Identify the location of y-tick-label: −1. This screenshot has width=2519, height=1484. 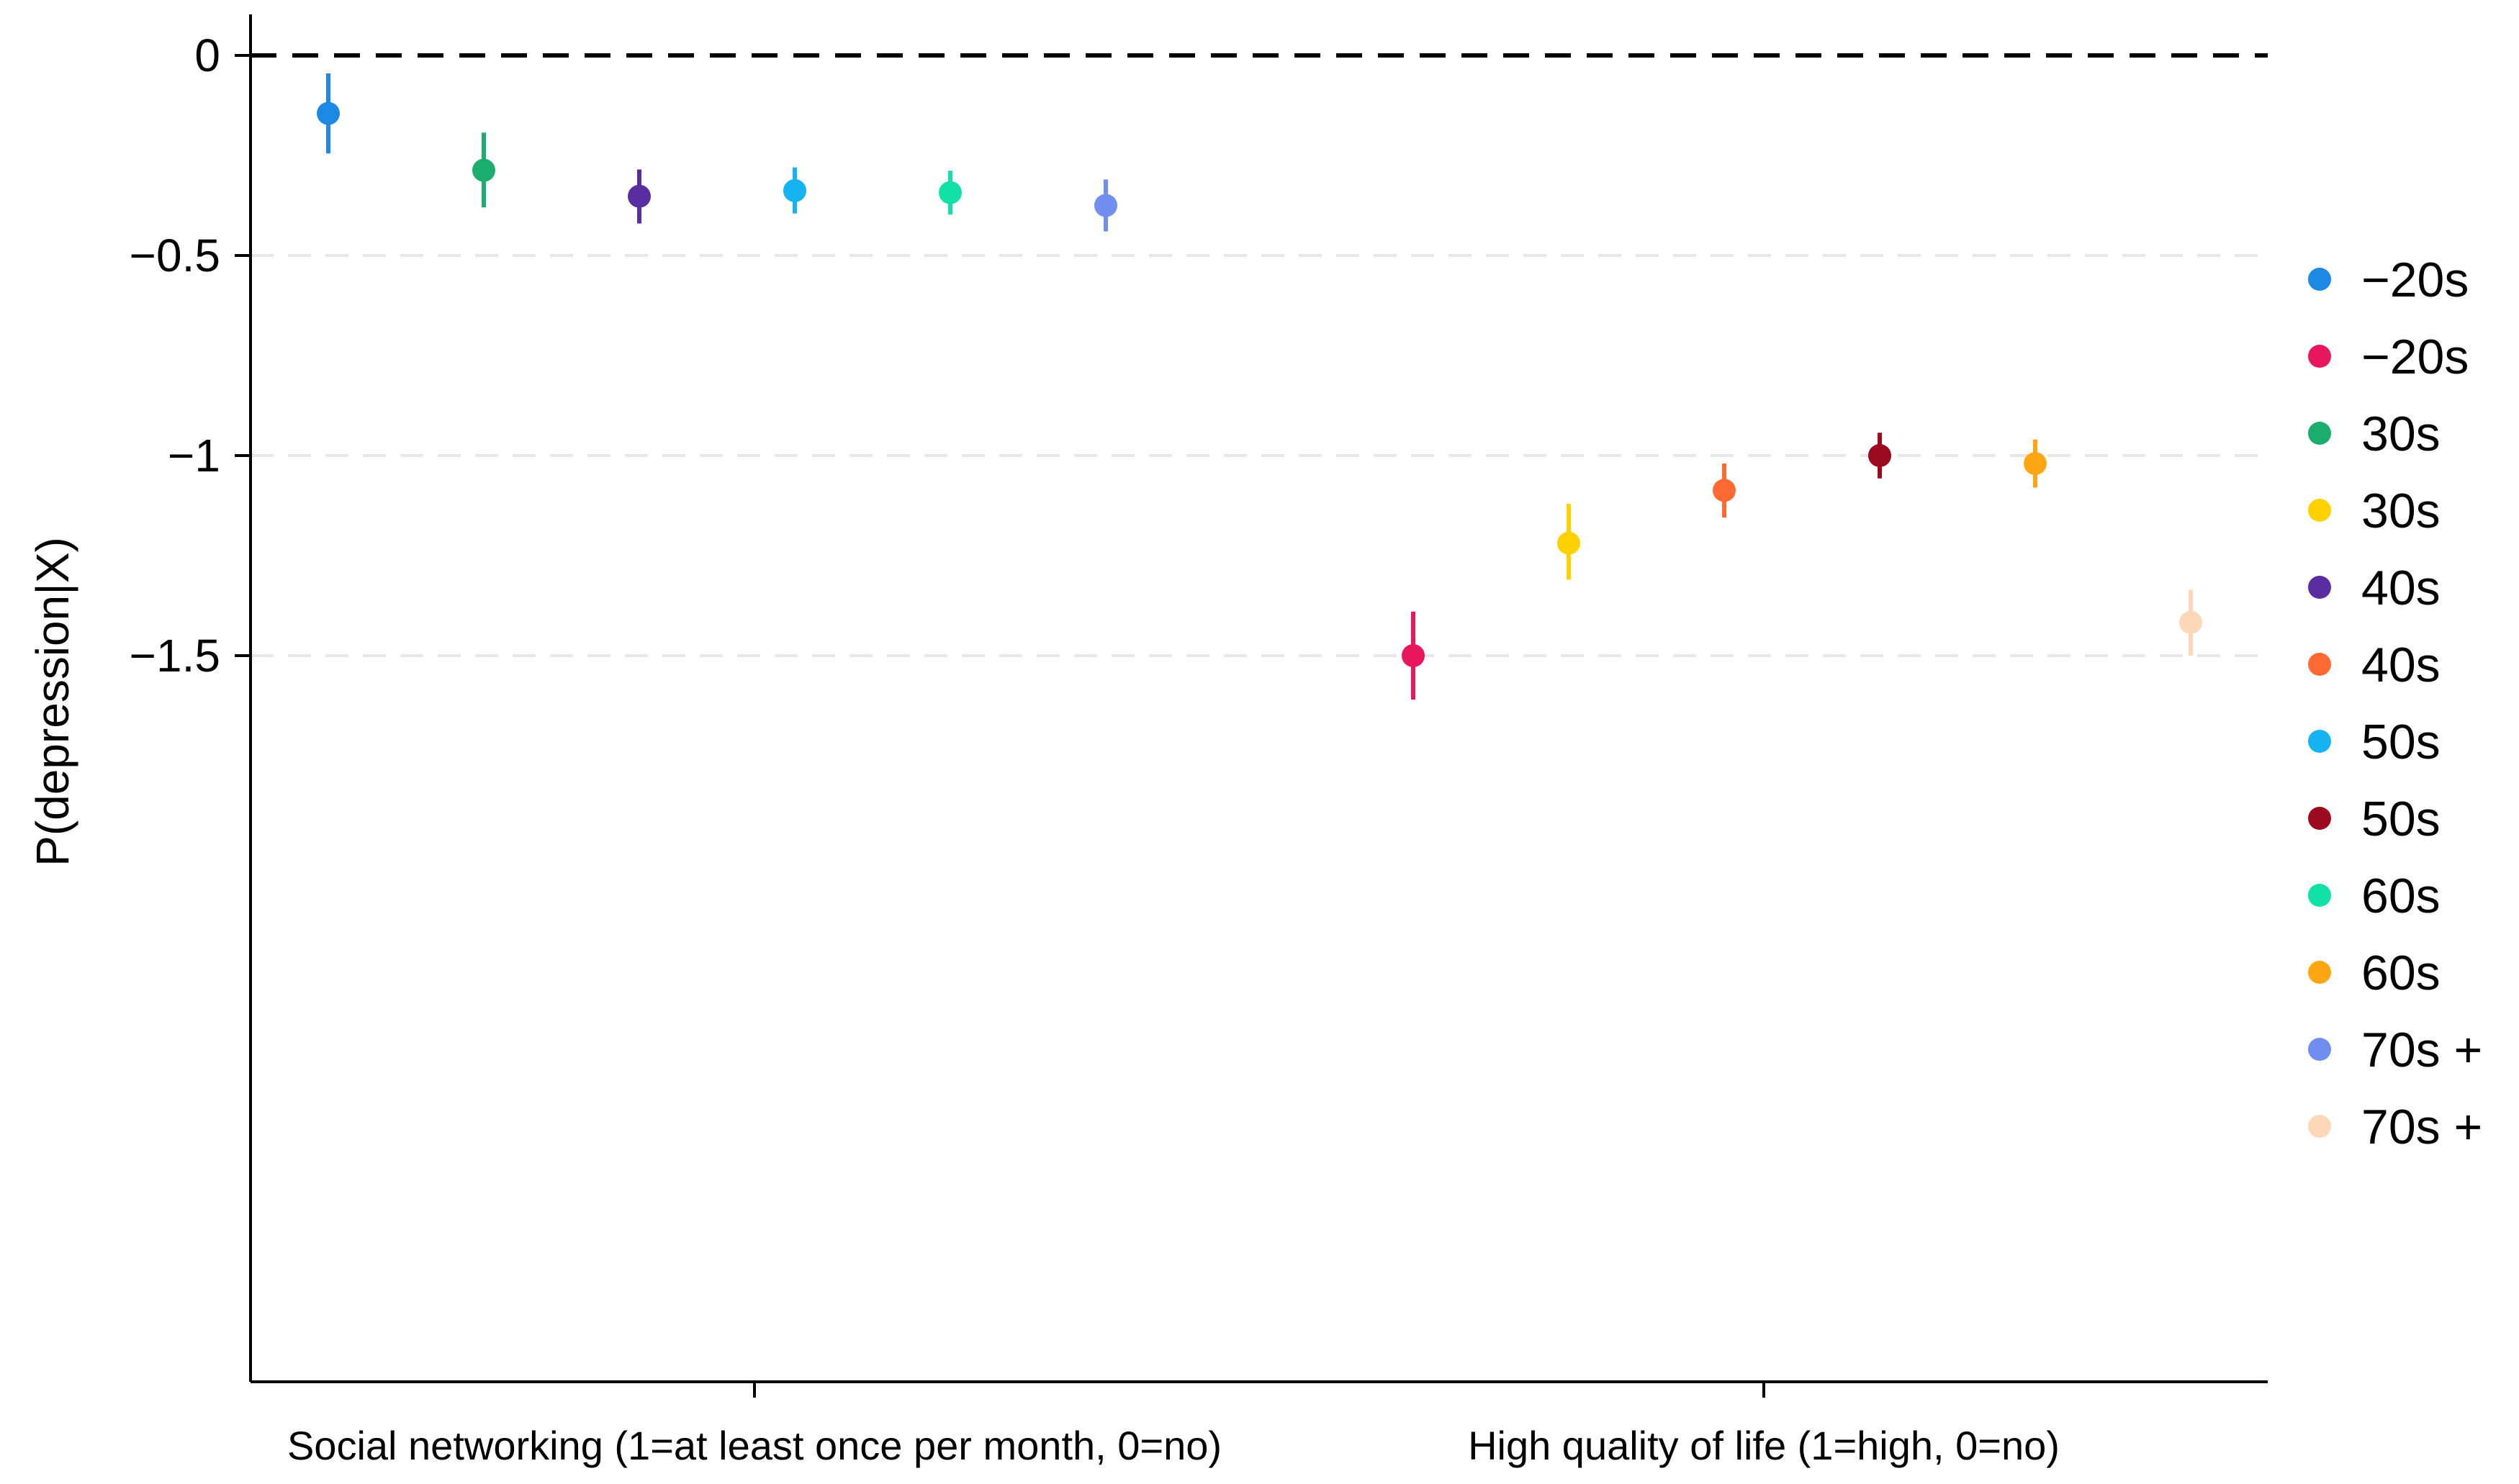
(194, 455).